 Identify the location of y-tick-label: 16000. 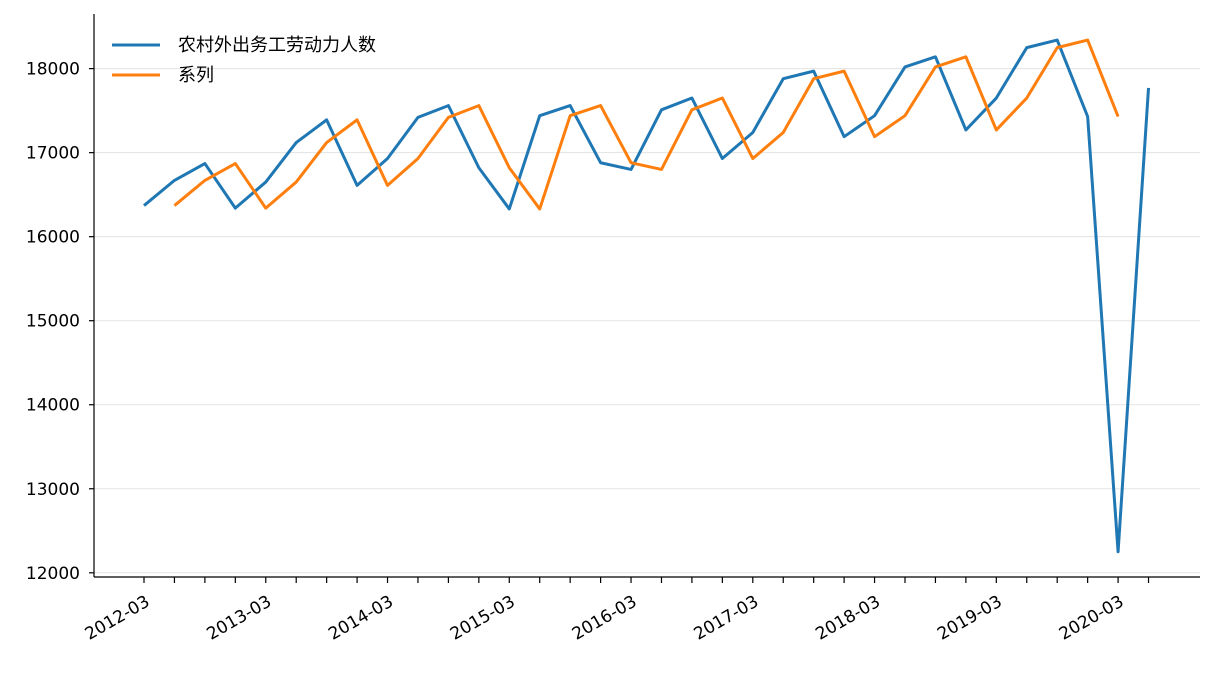
(53, 238).